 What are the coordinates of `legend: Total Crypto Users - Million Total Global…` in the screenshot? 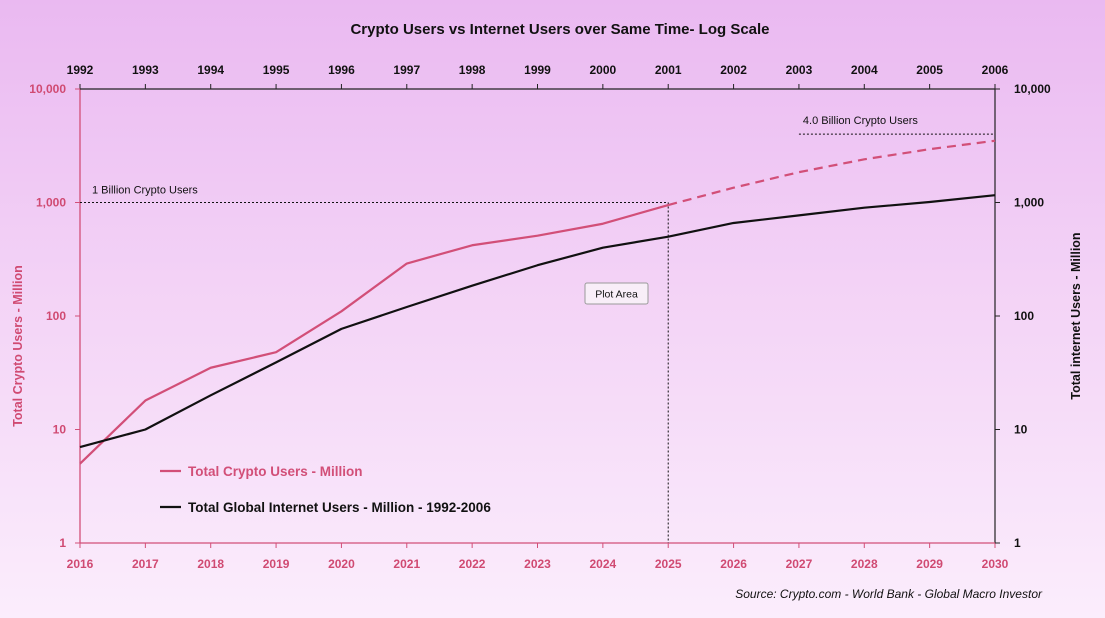 It's located at (325, 489).